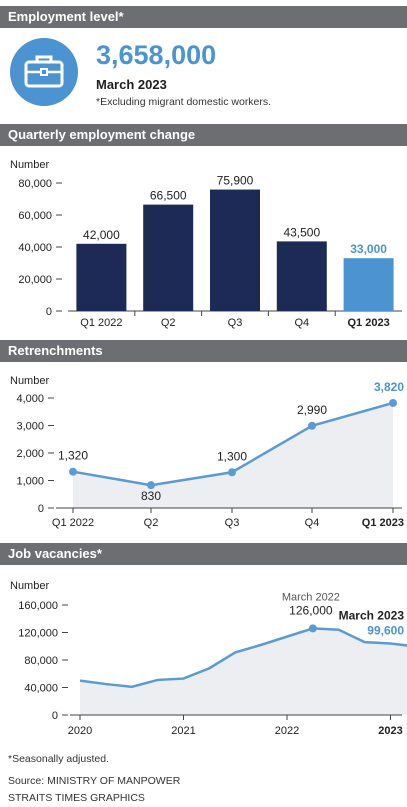 This screenshot has width=407, height=807. Describe the element at coordinates (203, 351) in the screenshot. I see `section-header-retrenchments: Retrenchments` at that location.